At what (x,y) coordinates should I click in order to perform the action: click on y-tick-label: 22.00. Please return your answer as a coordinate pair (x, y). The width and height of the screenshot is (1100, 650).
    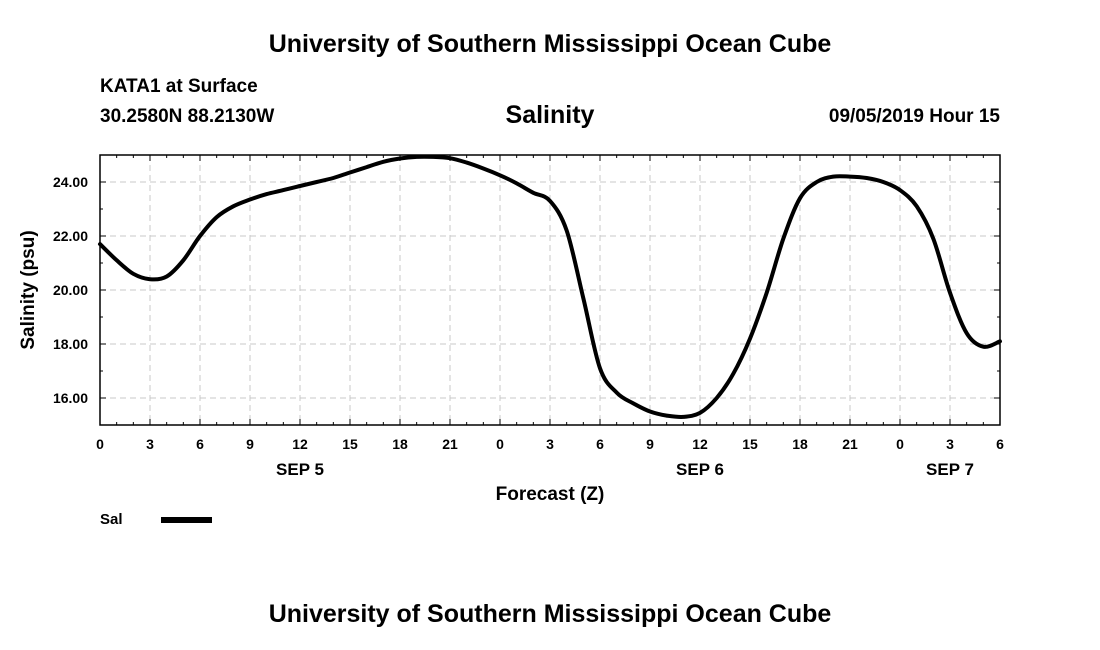
    Looking at the image, I should click on (70, 236).